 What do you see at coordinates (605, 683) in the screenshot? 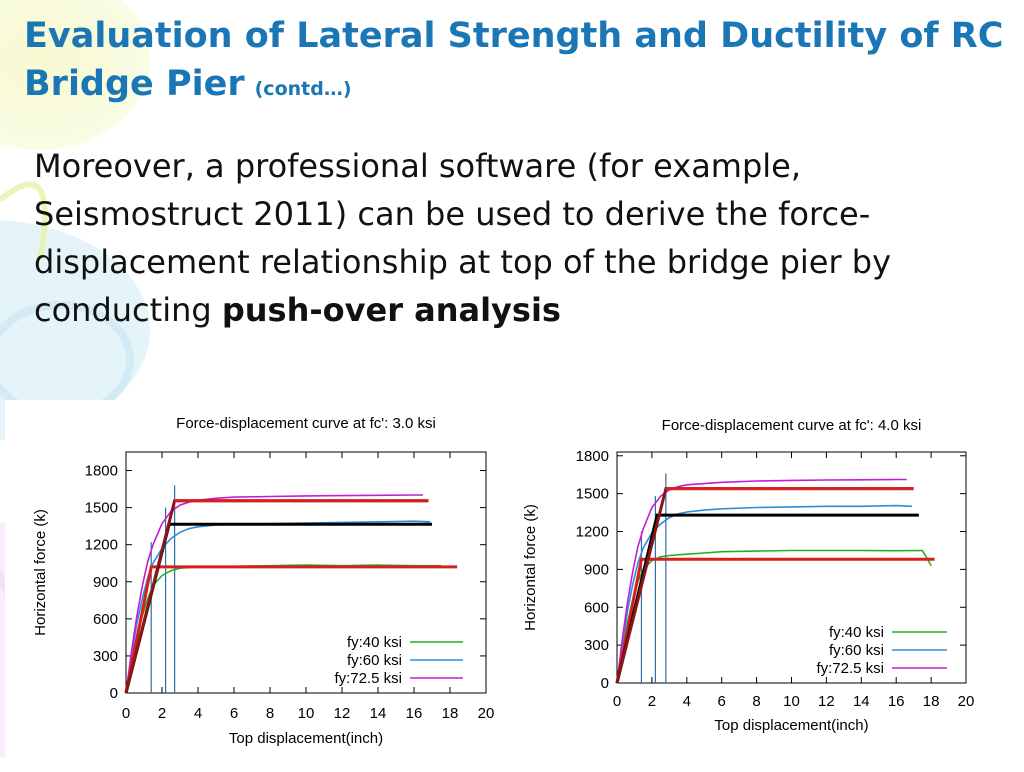
I see `right-y-tick-label: 0` at bounding box center [605, 683].